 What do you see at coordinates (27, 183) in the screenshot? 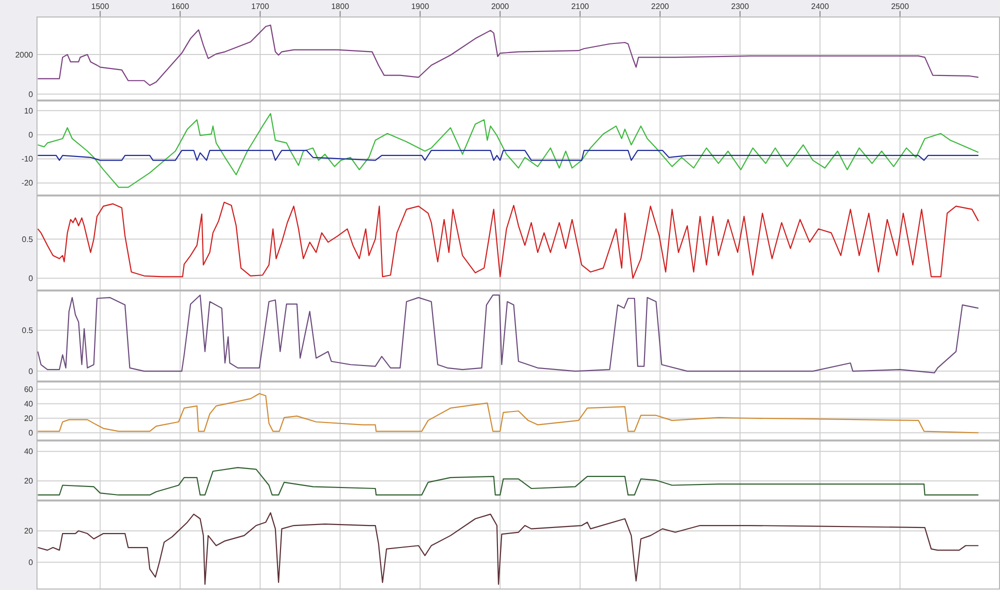
I see `y-tick-label: -20` at bounding box center [27, 183].